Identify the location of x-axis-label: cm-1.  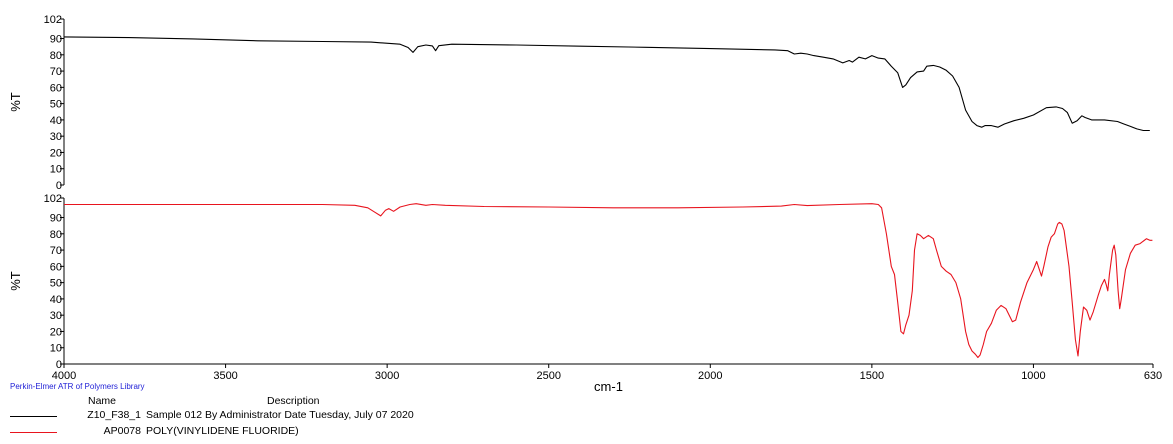
(608, 386).